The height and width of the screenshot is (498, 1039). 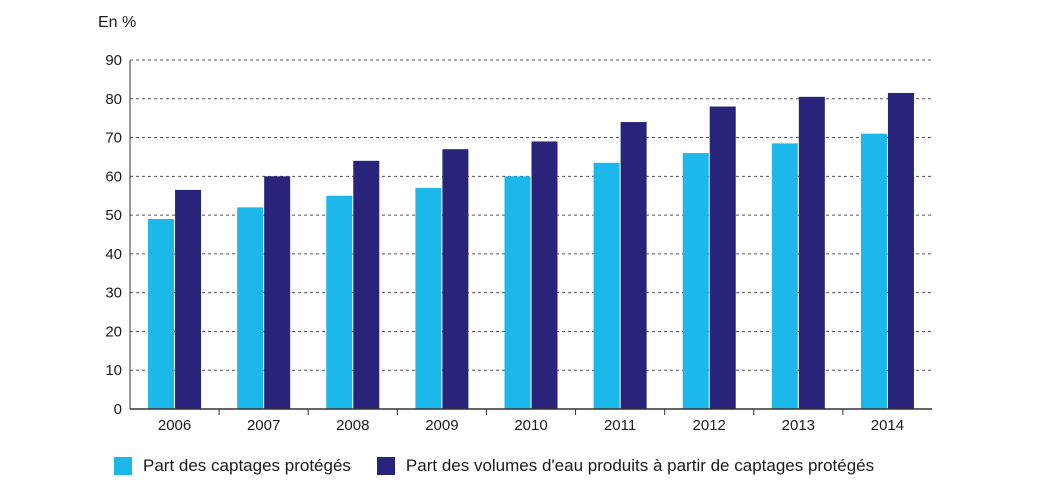 What do you see at coordinates (247, 465) in the screenshot?
I see `legend-label-series-1: Part des captages protégés` at bounding box center [247, 465].